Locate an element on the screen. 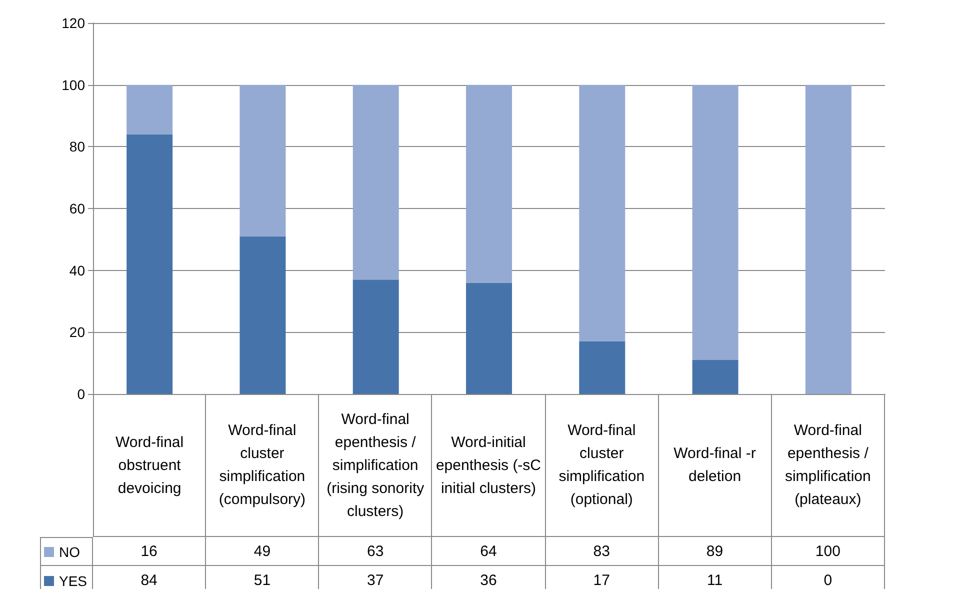 This screenshot has height=589, width=962. data-label: 63 is located at coordinates (375, 551).